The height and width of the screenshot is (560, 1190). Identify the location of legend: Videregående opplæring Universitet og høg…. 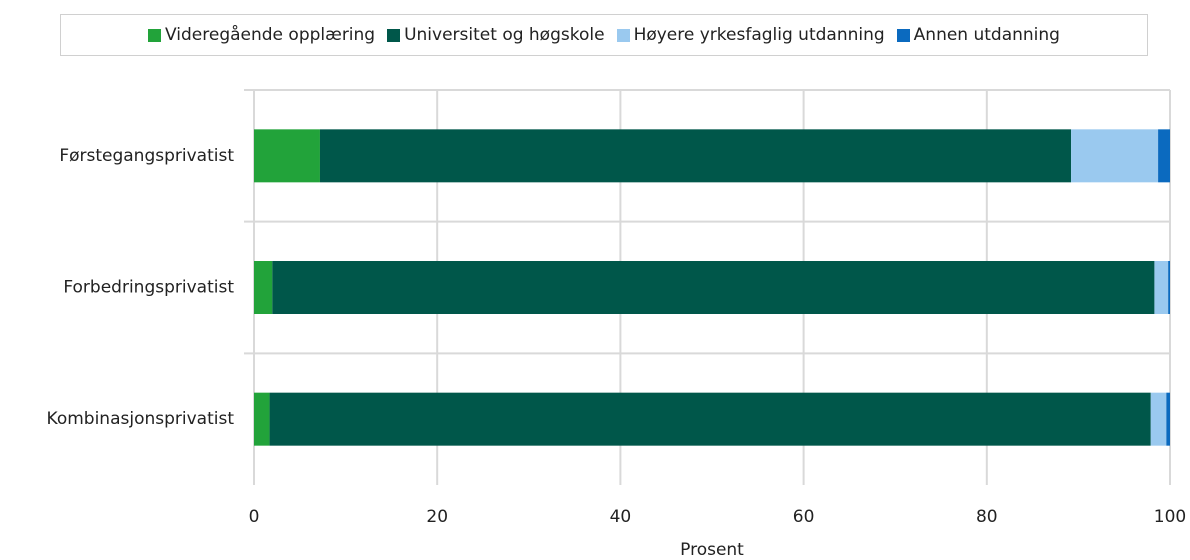
(604, 35).